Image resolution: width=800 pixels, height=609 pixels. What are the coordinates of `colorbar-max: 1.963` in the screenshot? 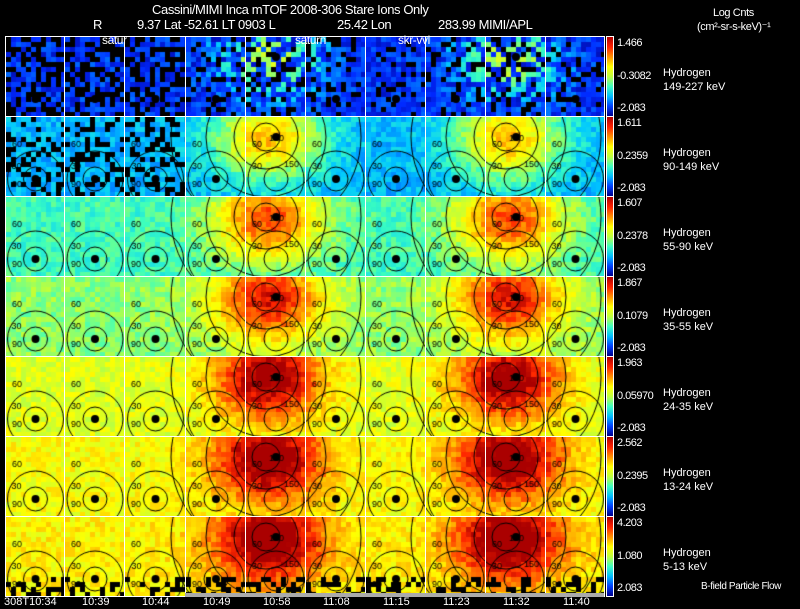 It's located at (630, 363).